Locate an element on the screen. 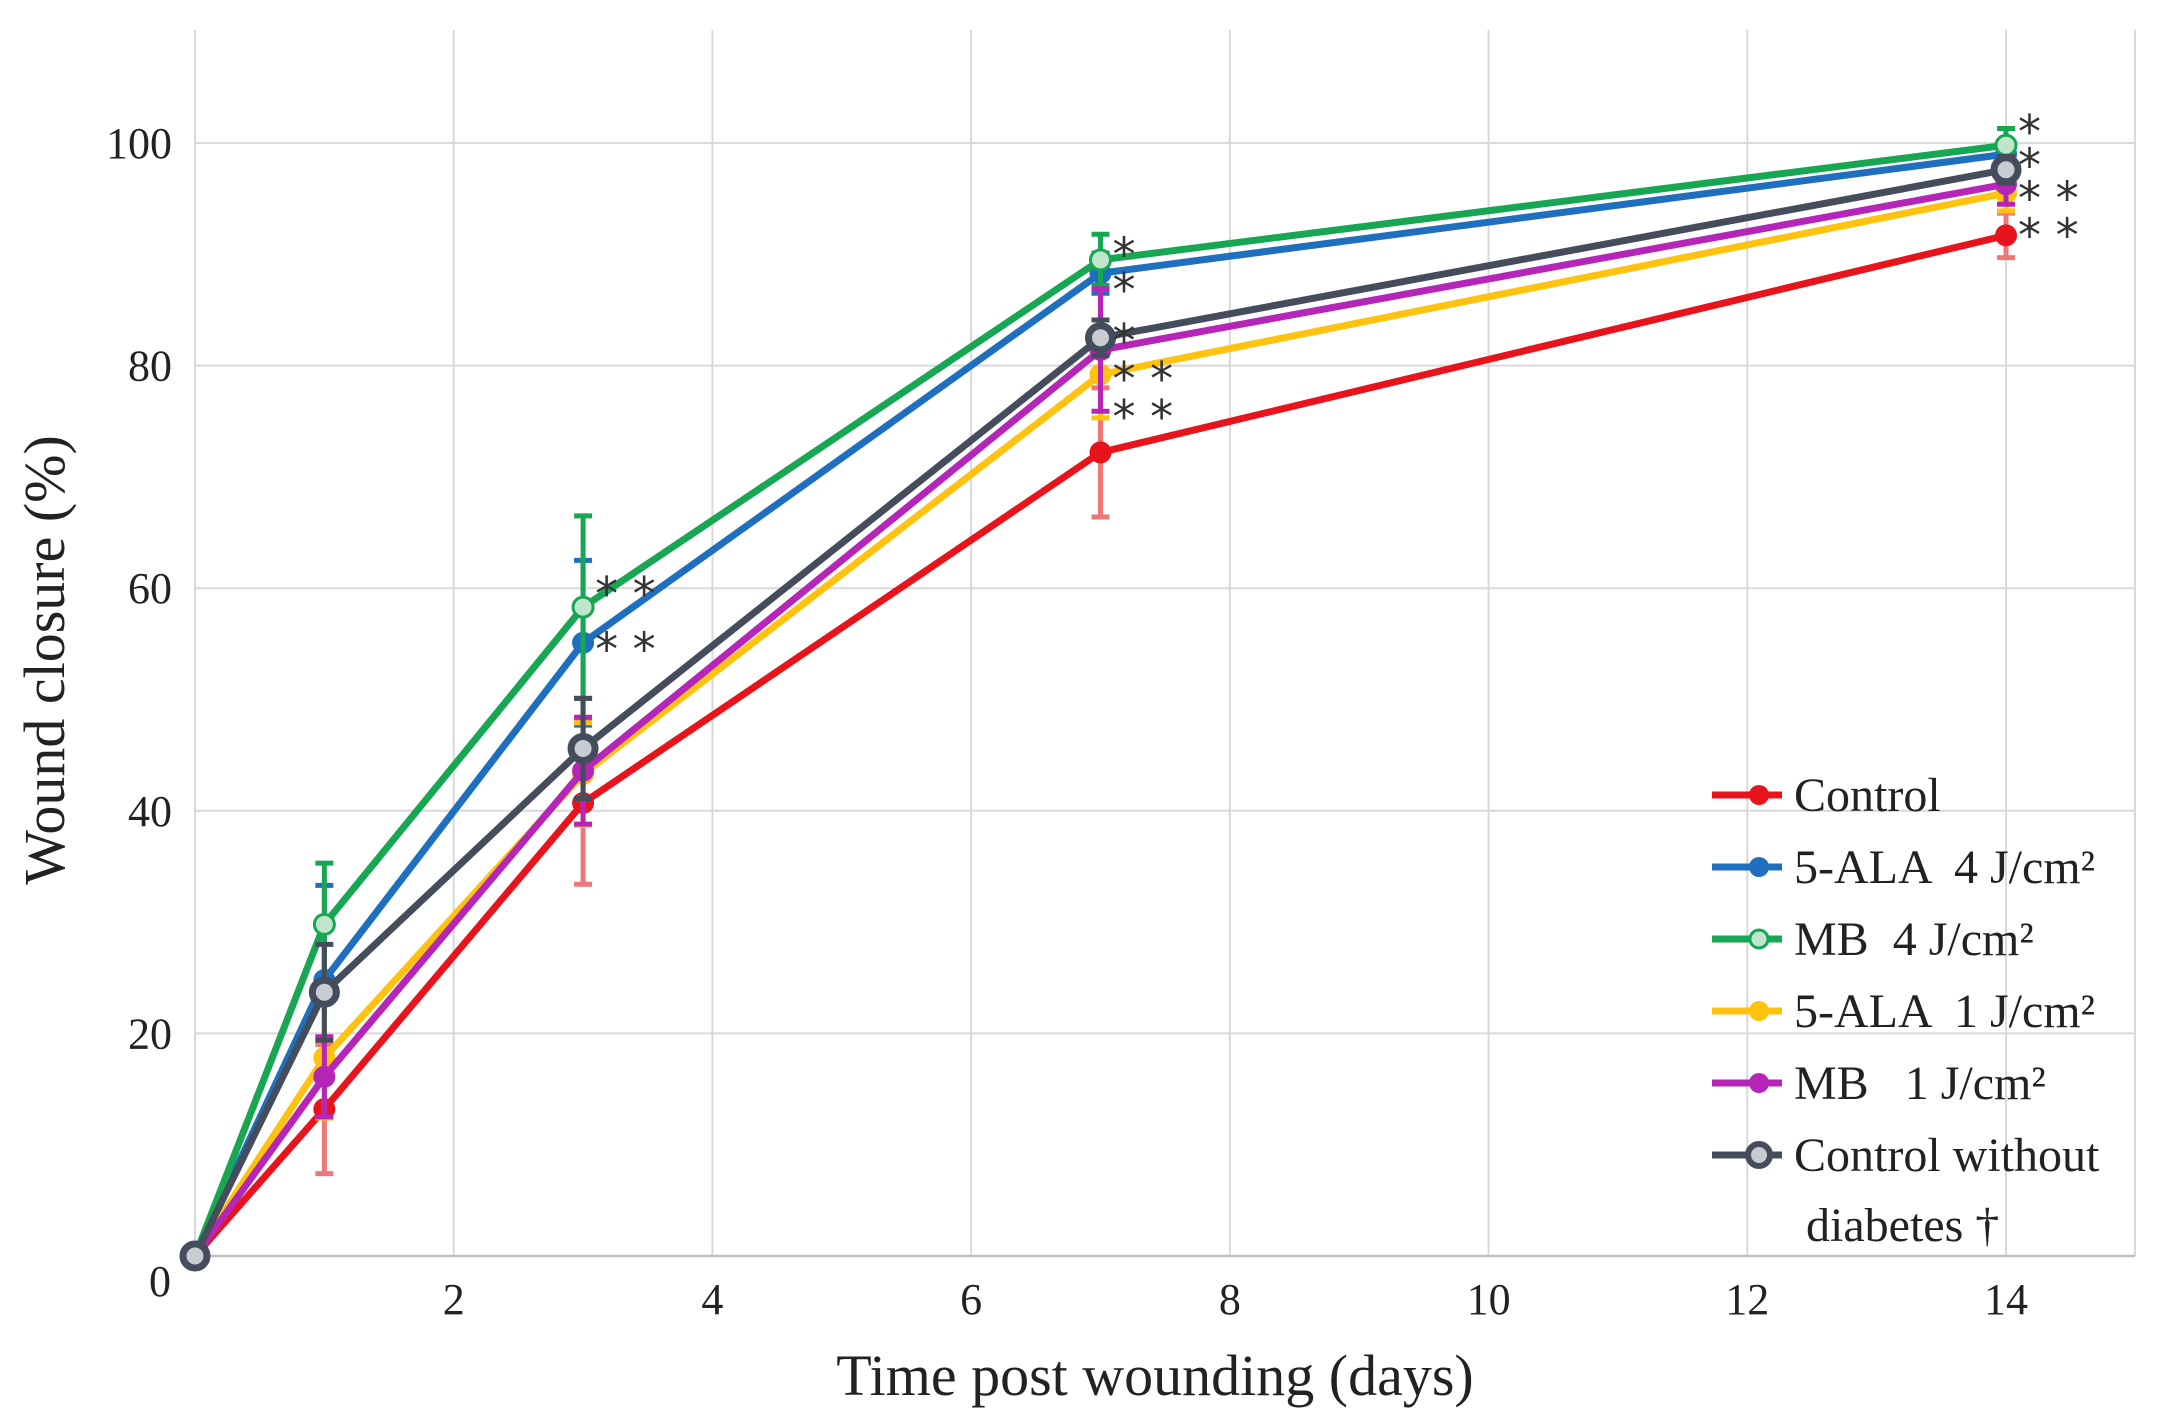 This screenshot has width=2184, height=1419. y-axis-title: Wound closure (%) is located at coordinates (44, 660).